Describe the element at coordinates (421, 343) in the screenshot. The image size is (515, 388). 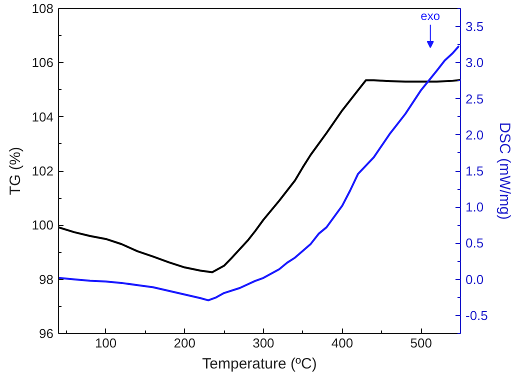
I see `x-tick-label: 500` at that location.